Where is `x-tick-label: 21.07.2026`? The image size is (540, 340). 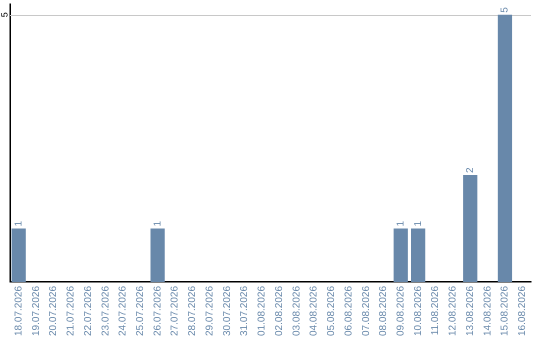
x-tick-label: 21.07.2026 is located at coordinates (71, 311).